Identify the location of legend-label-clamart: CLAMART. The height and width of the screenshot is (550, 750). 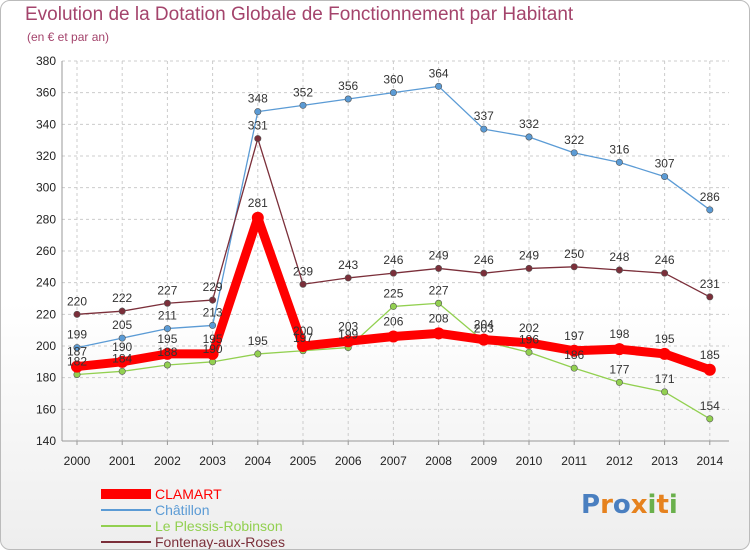
(188, 494).